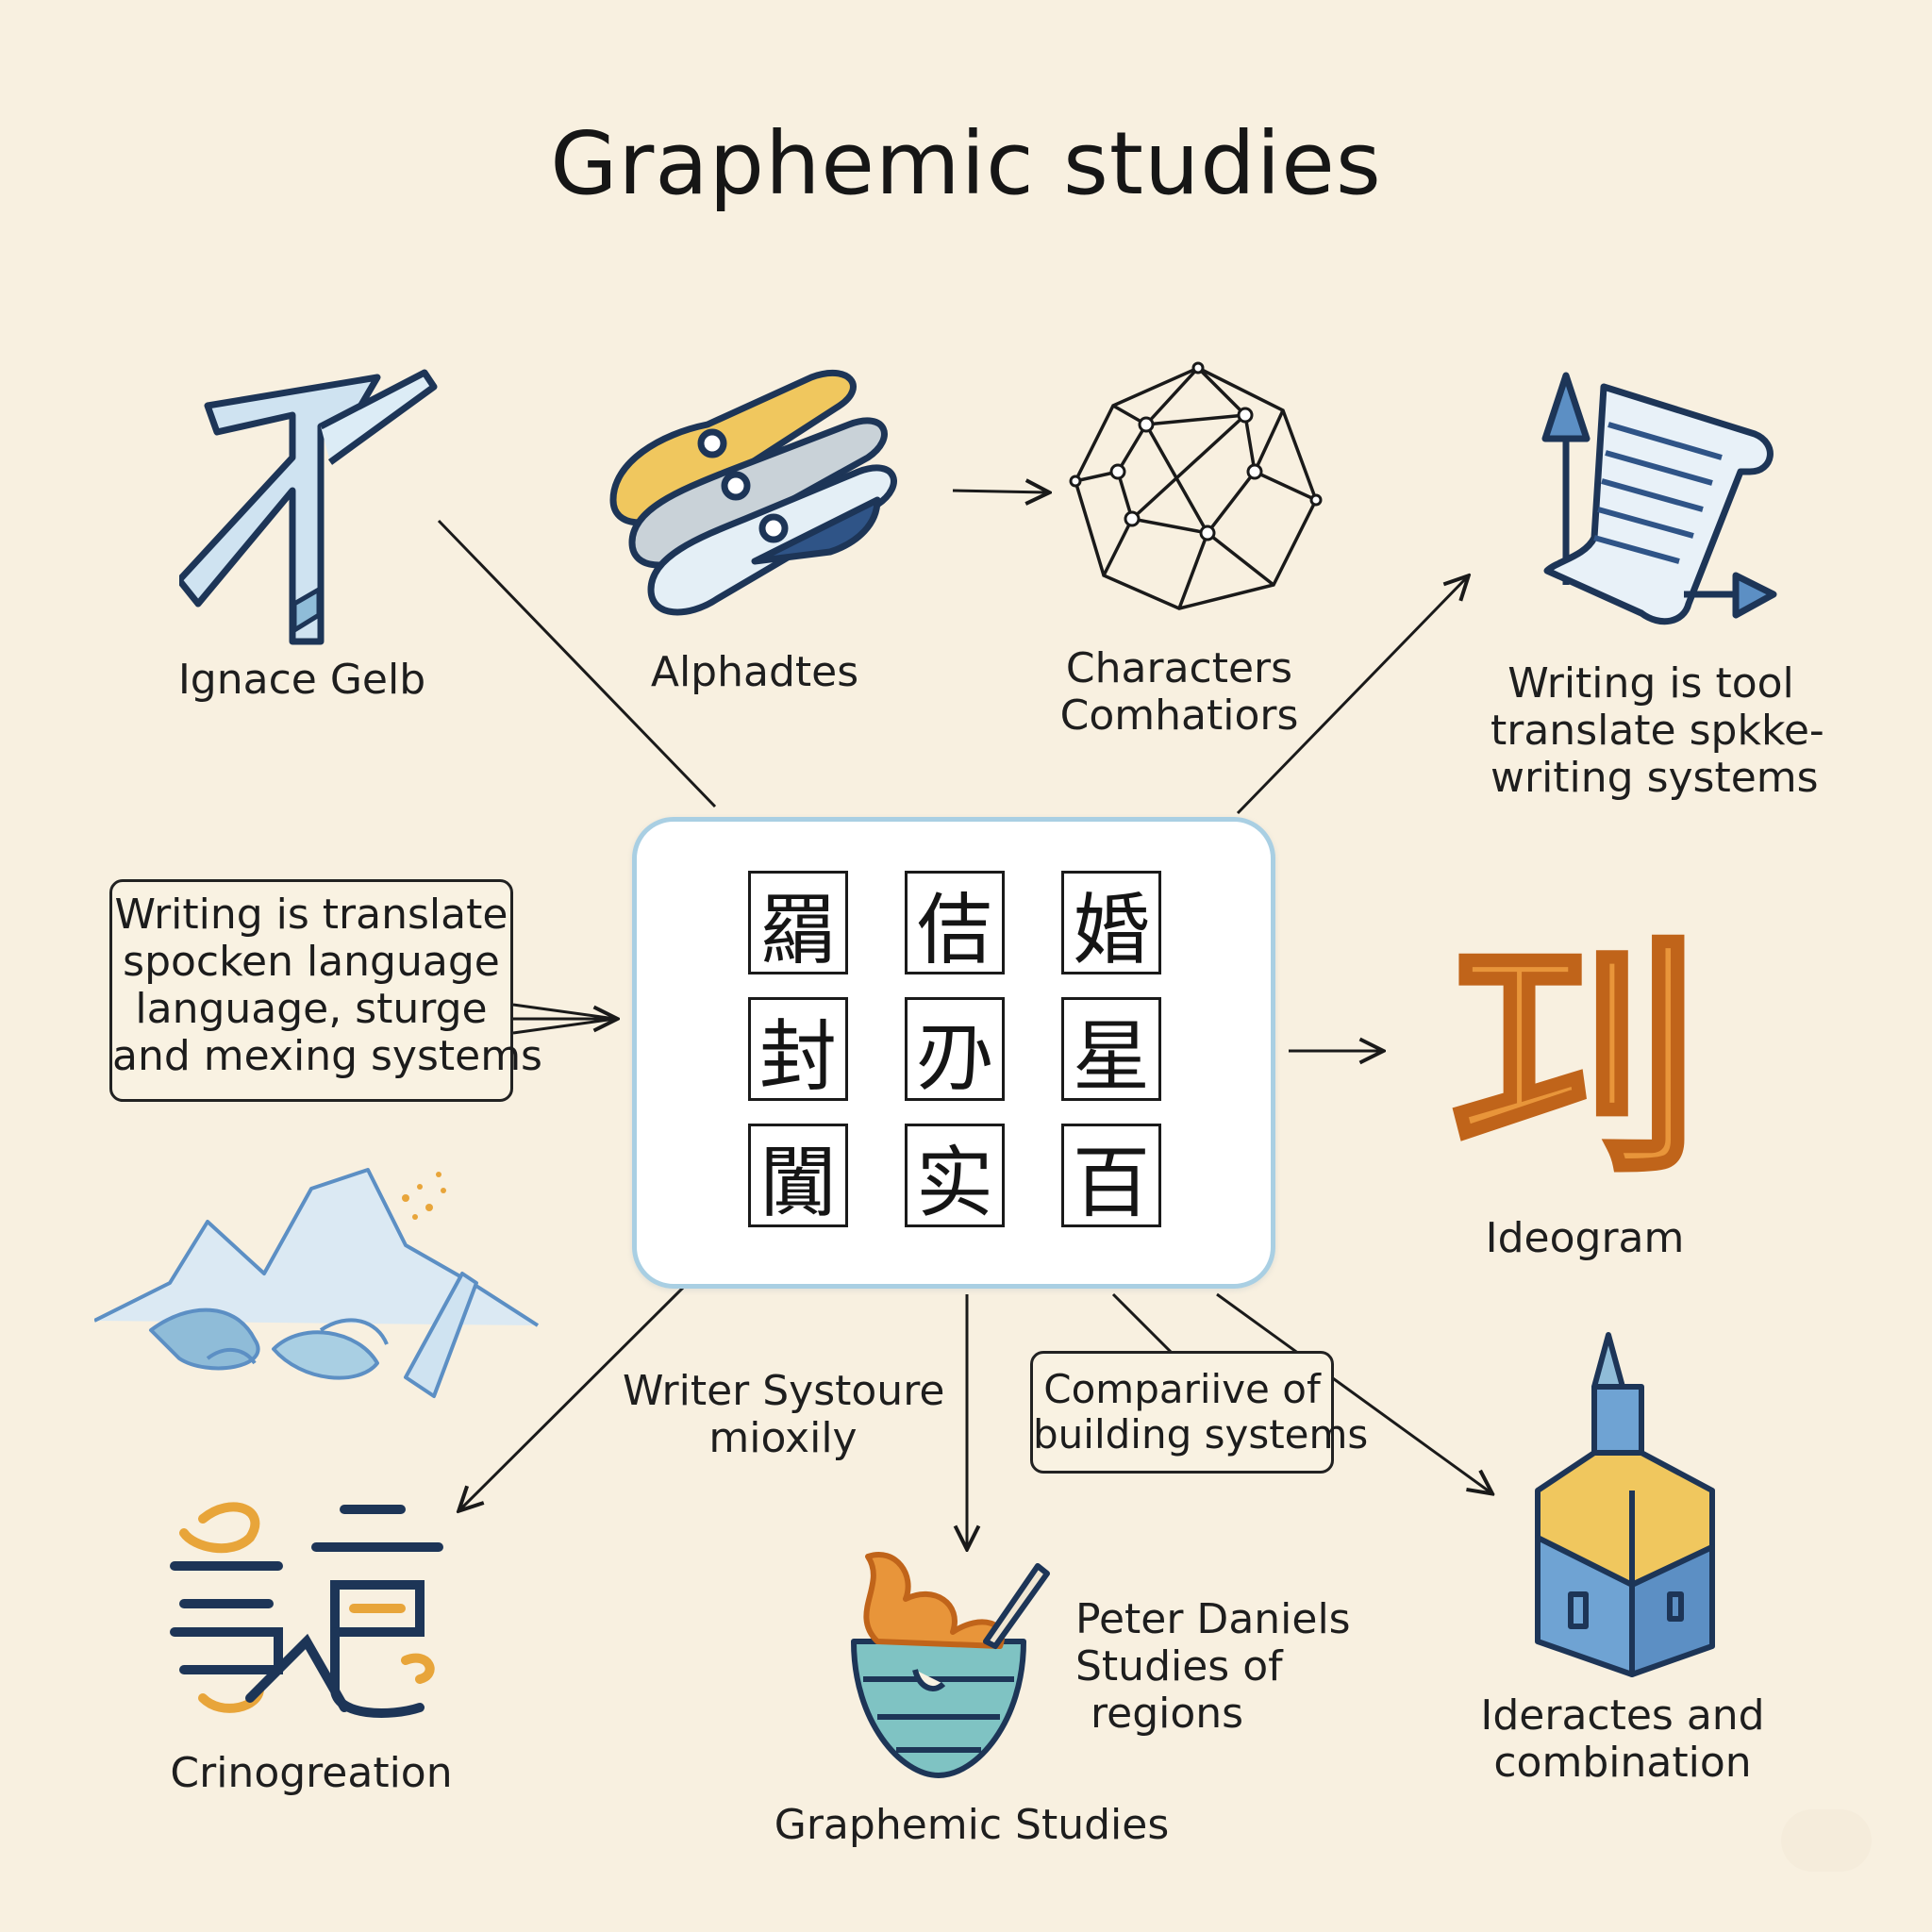 This screenshot has height=1932, width=1932. What do you see at coordinates (1213, 1667) in the screenshot?
I see `node-peter-daniels: Peter Daniels Studies of regions` at bounding box center [1213, 1667].